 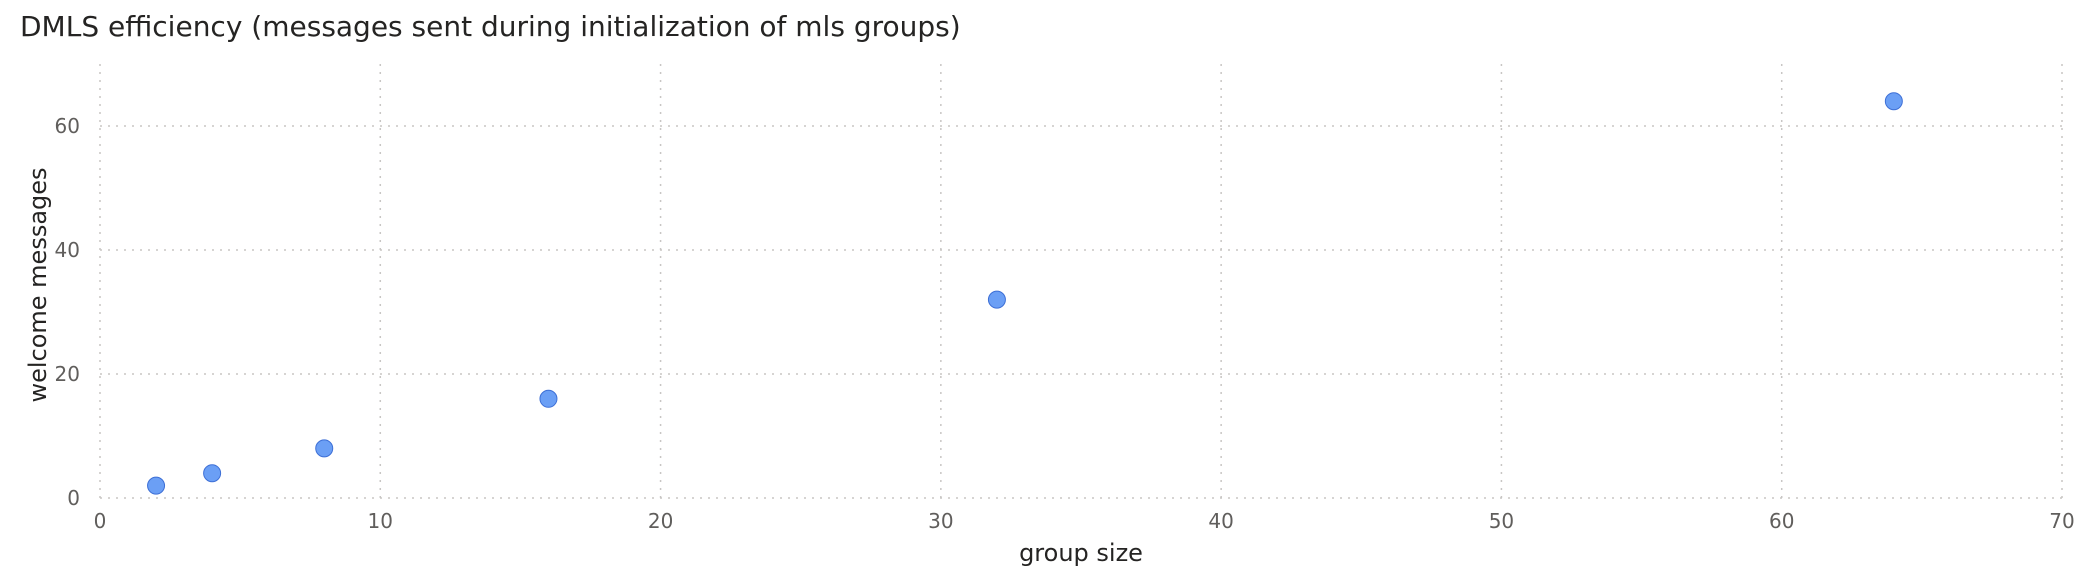 What do you see at coordinates (38, 284) in the screenshot?
I see `y-axis-title: welcome messages` at bounding box center [38, 284].